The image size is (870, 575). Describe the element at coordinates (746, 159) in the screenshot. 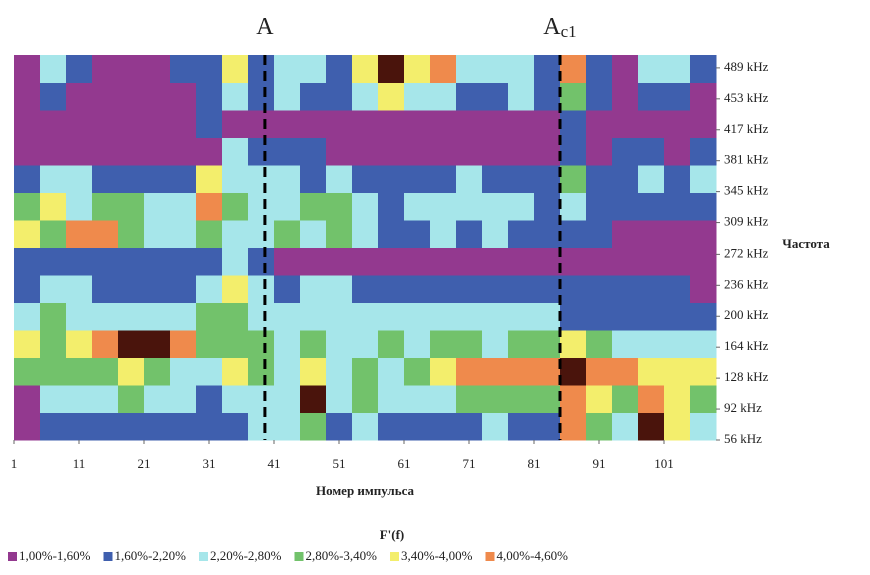

I see `y-tick-label: 381 kHz` at that location.